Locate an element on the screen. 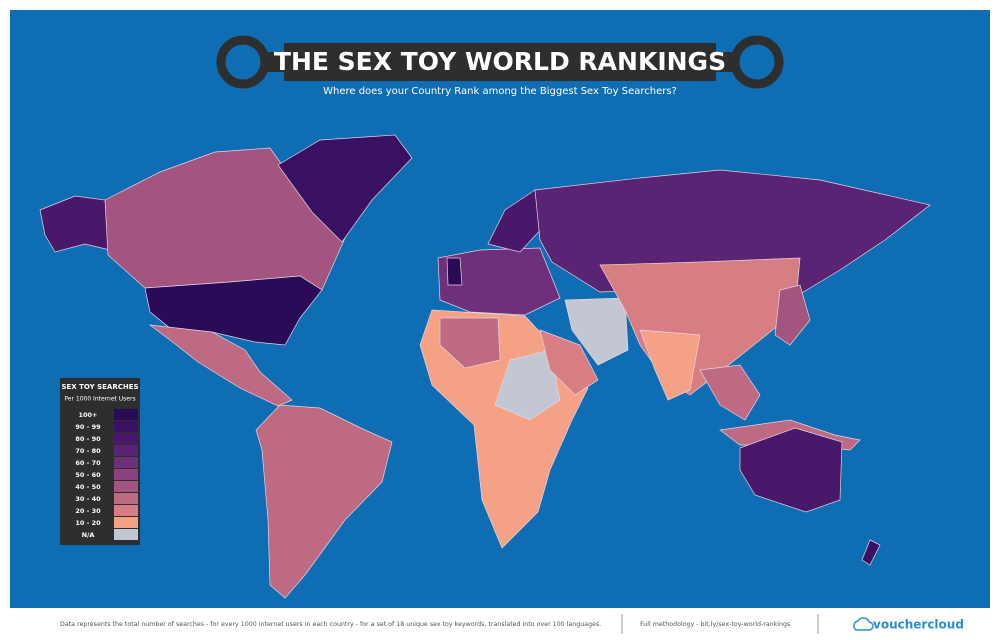 This screenshot has height=640, width=1000. handcuffs is located at coordinates (500, 62).